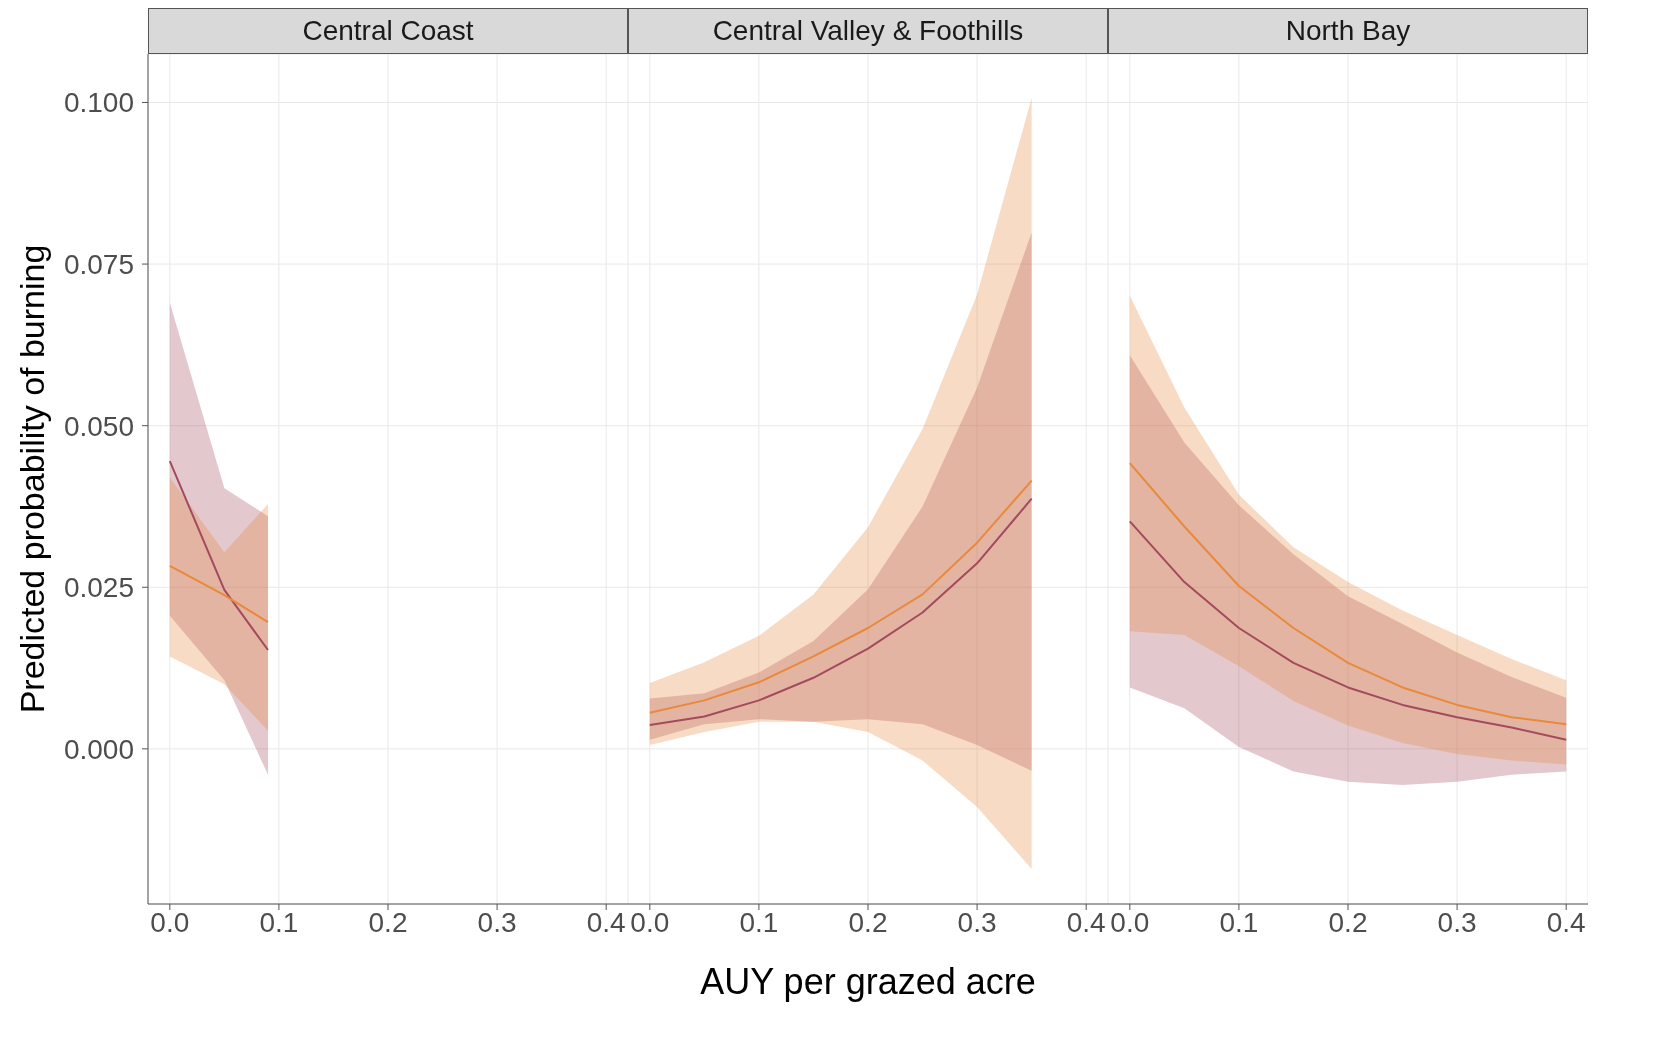 This screenshot has width=1673, height=1055. What do you see at coordinates (98, 588) in the screenshot?
I see `y-tick-label: 0.025` at bounding box center [98, 588].